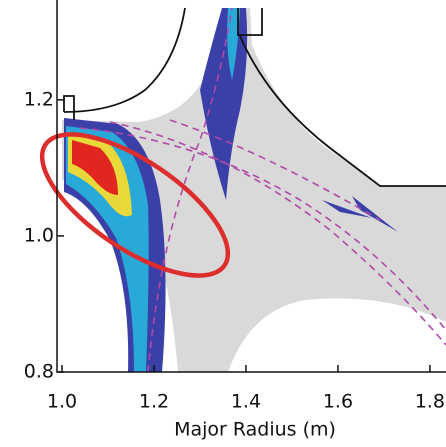 The width and height of the screenshot is (446, 447). Describe the element at coordinates (154, 402) in the screenshot. I see `x-tick-label: 1.2` at that location.